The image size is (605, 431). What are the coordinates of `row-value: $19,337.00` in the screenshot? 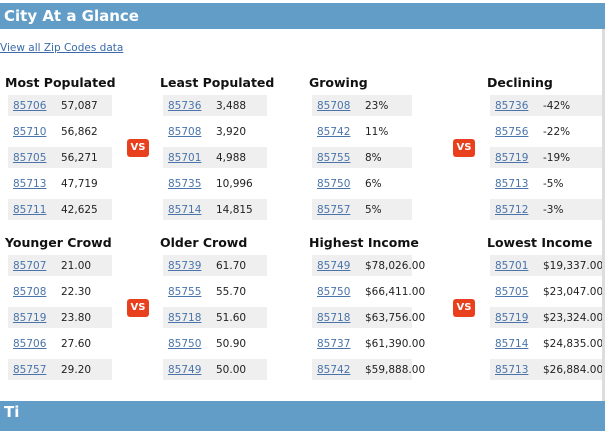 It's located at (573, 265).